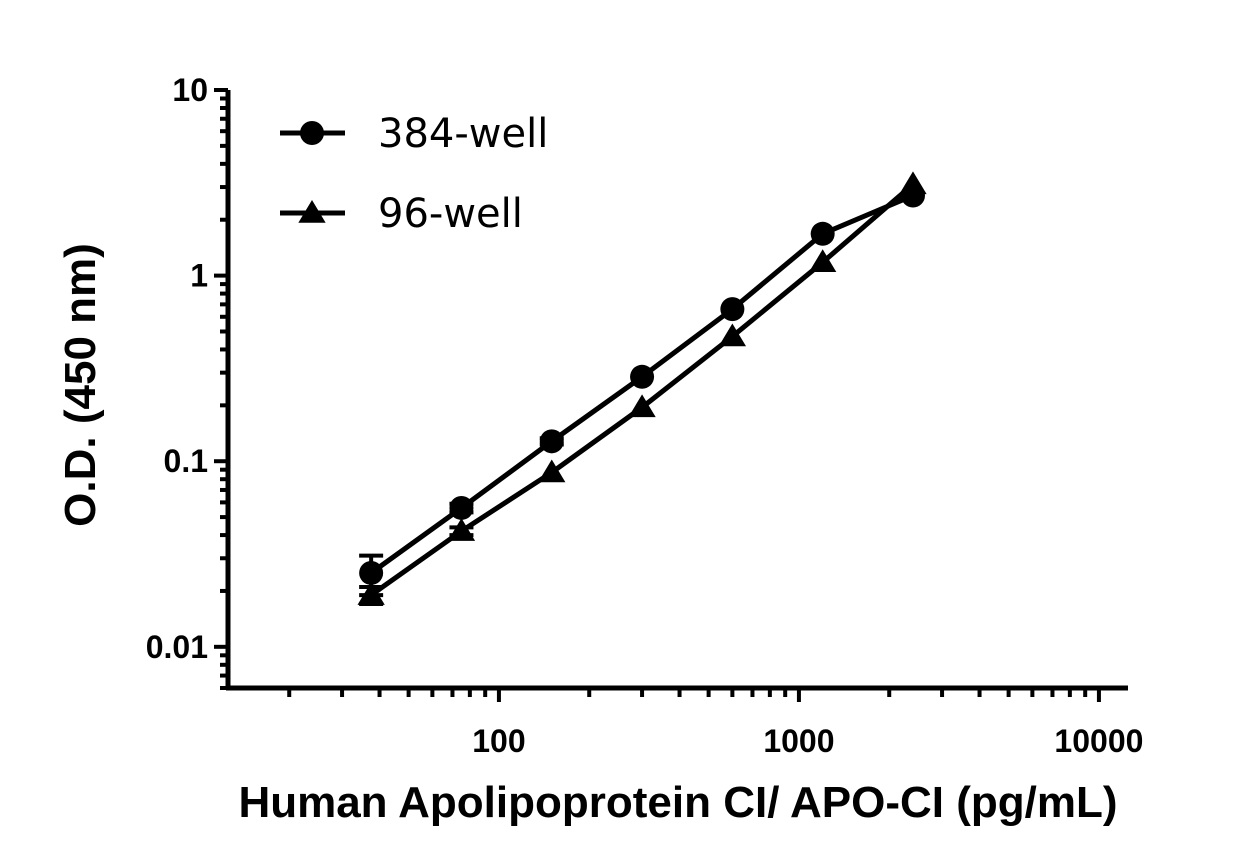 Image resolution: width=1251 pixels, height=867 pixels. I want to click on y-tick-label: 1, so click(199, 276).